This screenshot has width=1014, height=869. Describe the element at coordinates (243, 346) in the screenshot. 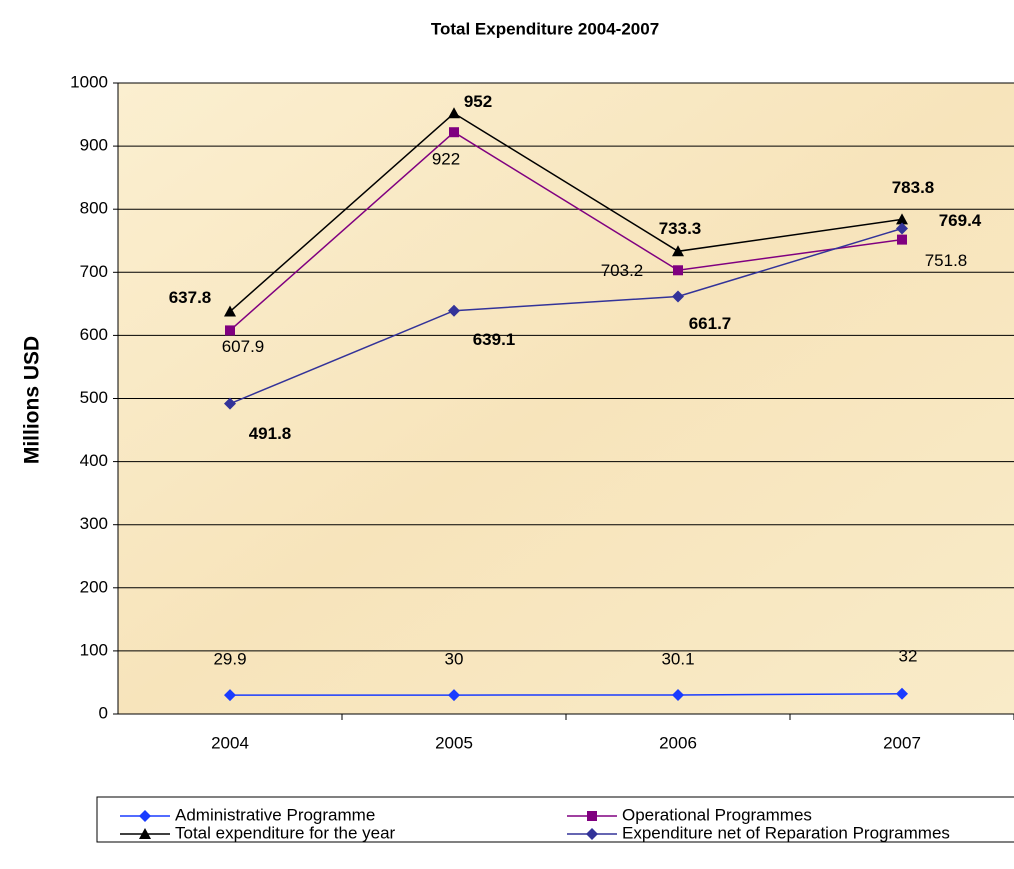

I see `data-label: 607.9` at that location.